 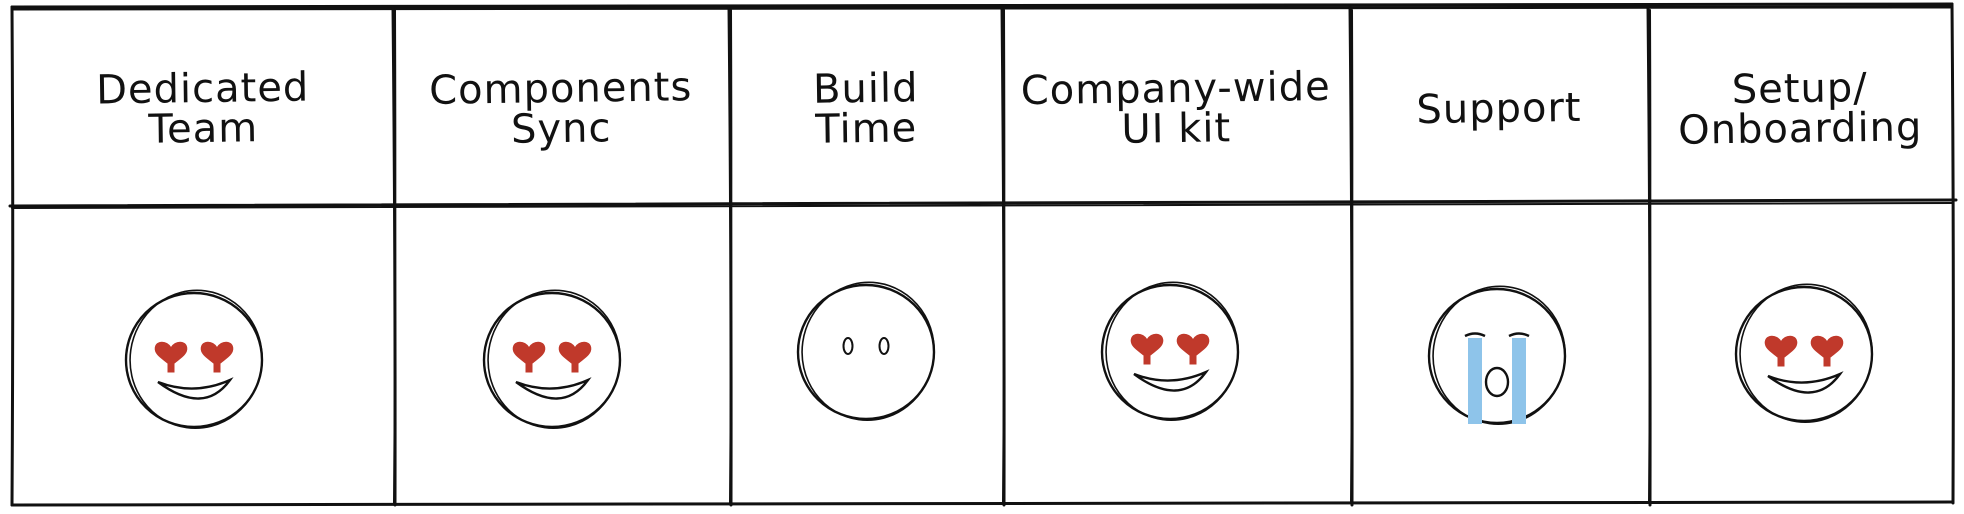 I want to click on table-border-left, so click(x=12, y=256).